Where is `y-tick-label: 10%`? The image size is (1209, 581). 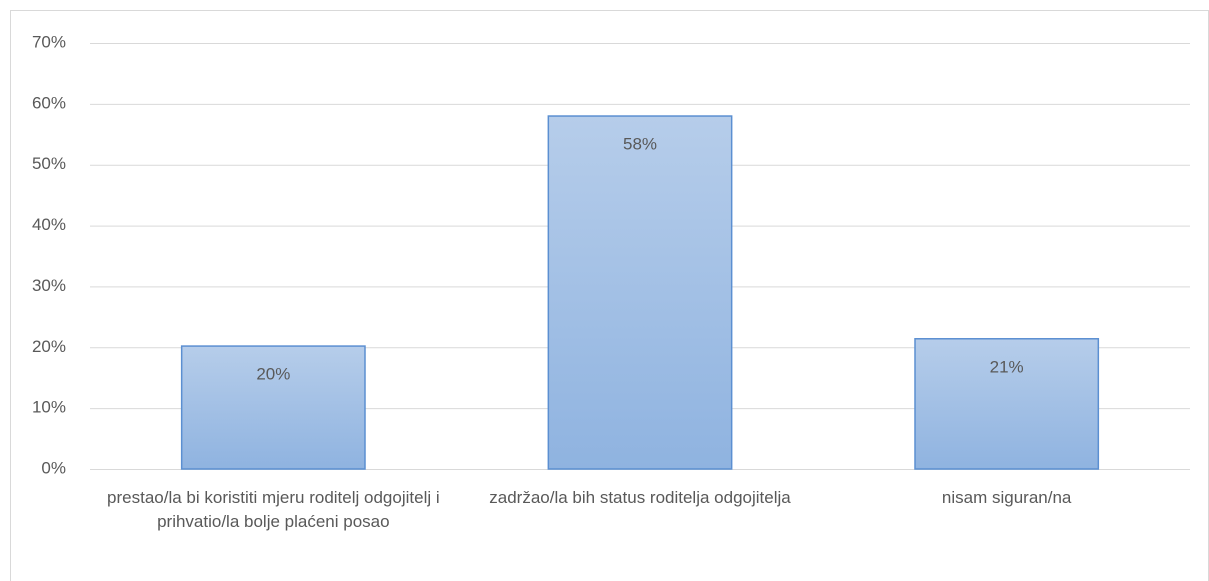
y-tick-label: 10% is located at coordinates (49, 407).